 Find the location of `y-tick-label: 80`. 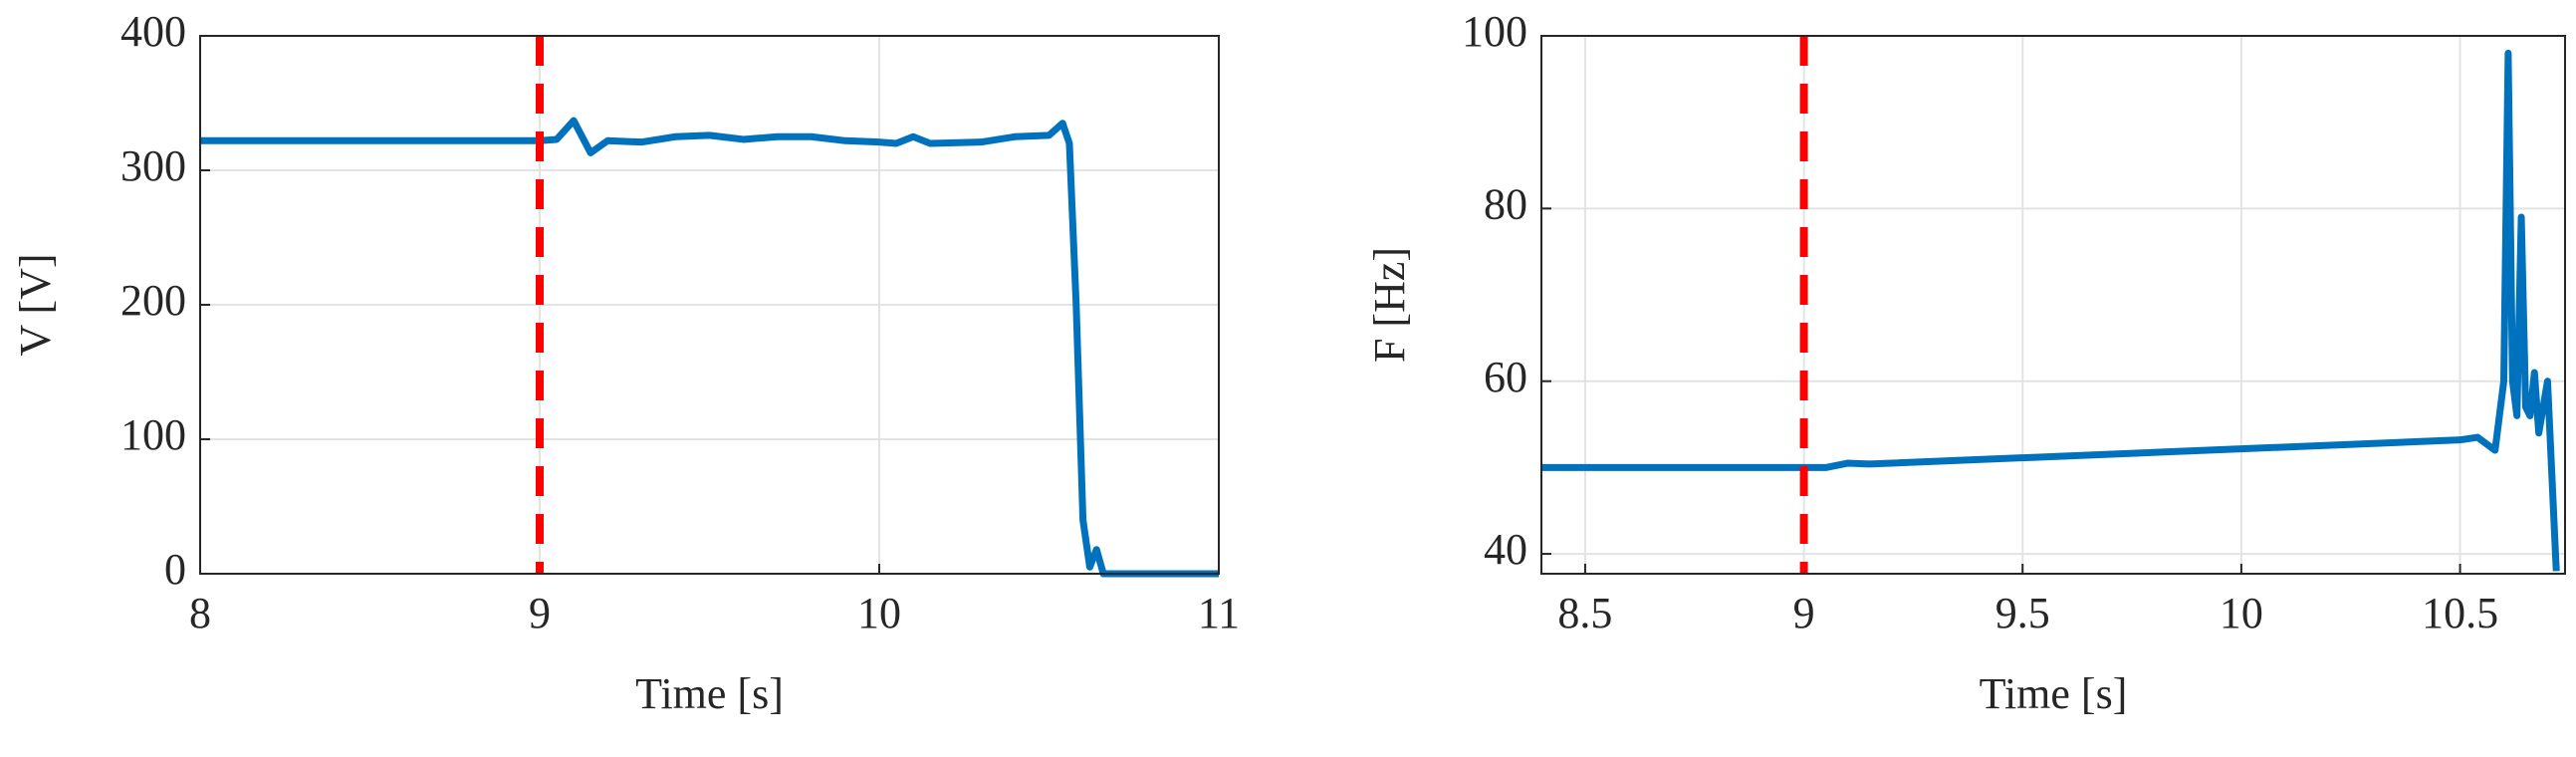

y-tick-label: 80 is located at coordinates (1505, 203).